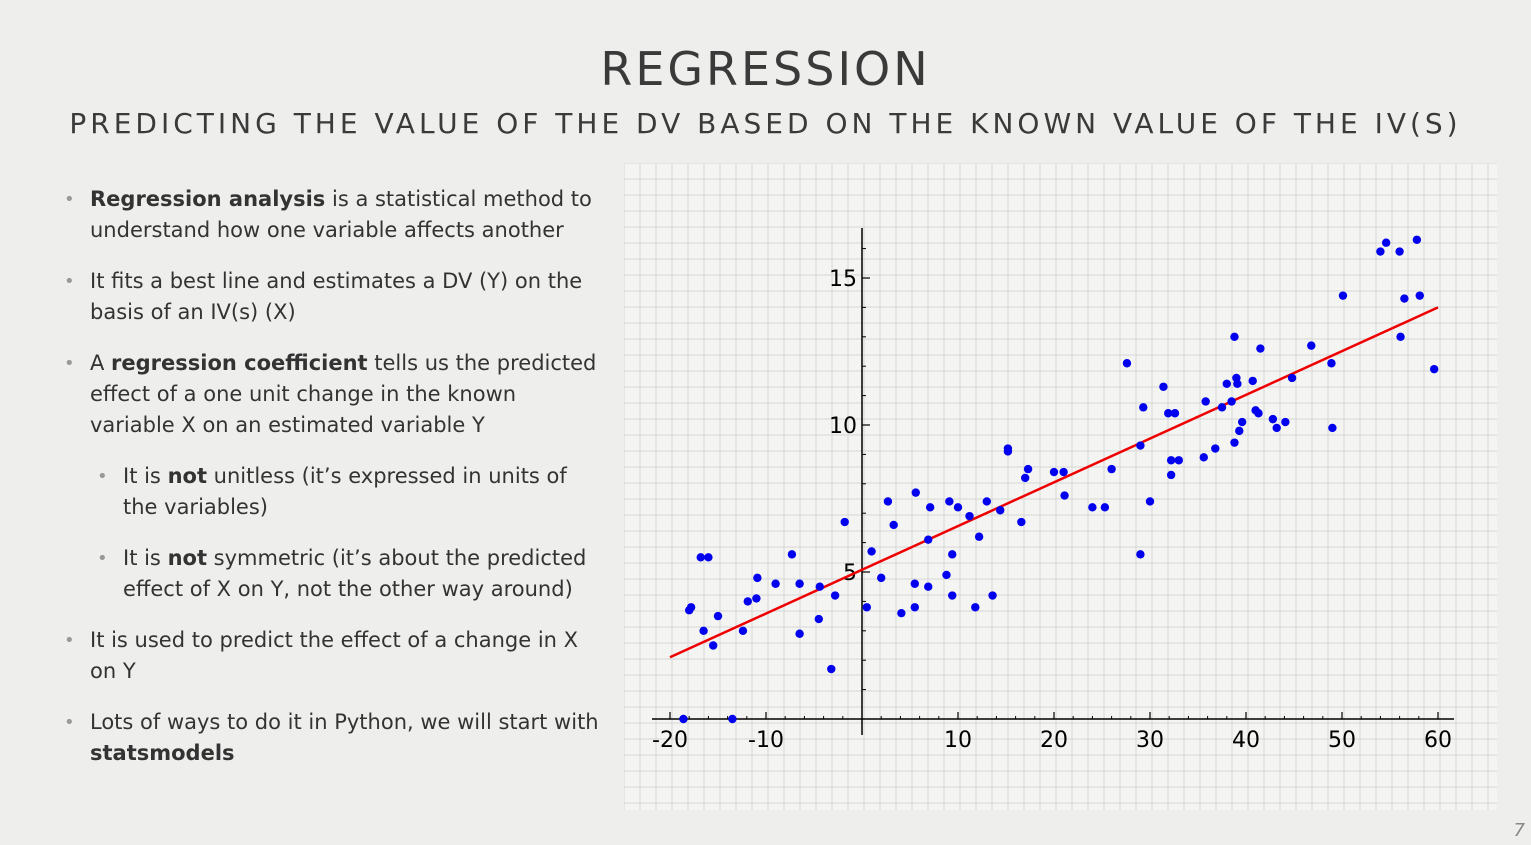  What do you see at coordinates (162, 753) in the screenshot?
I see `bullet-bold-text: statsmodels` at bounding box center [162, 753].